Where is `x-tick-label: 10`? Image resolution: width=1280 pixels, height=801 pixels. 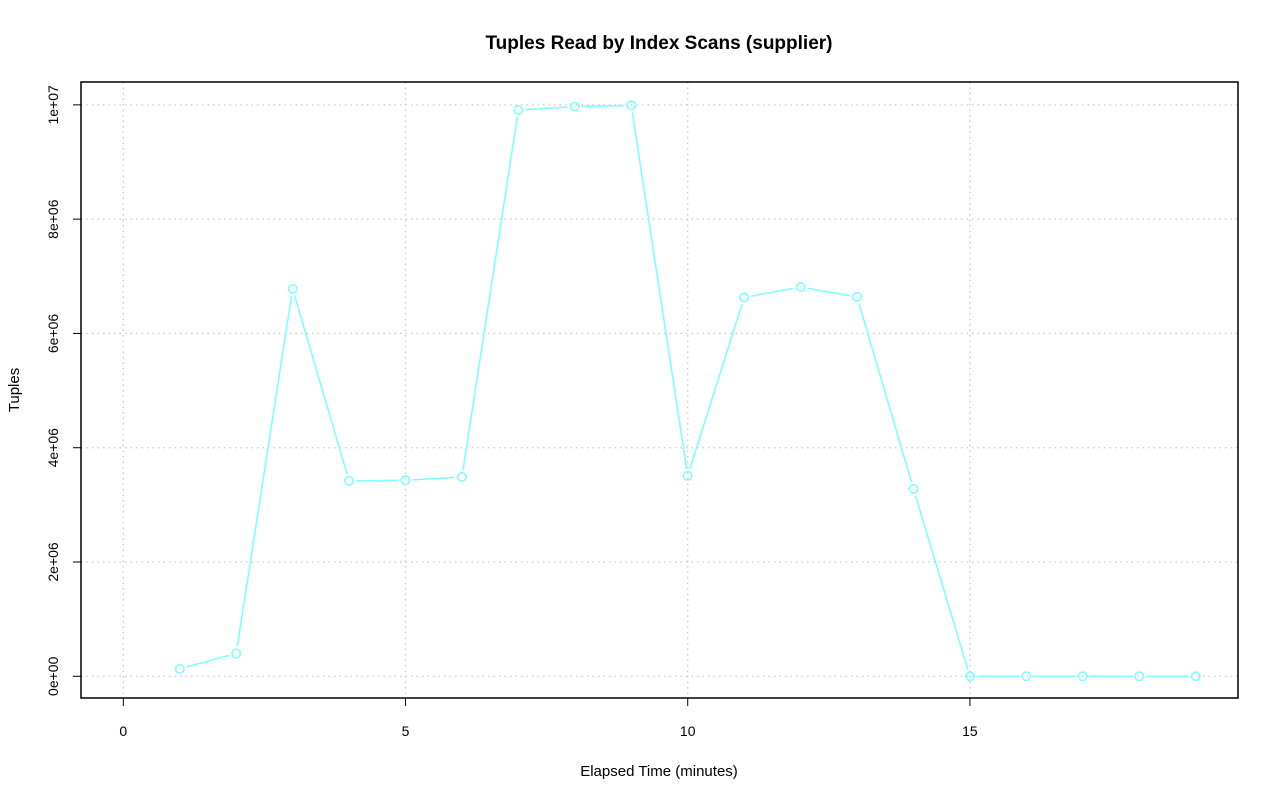 x-tick-label: 10 is located at coordinates (688, 731).